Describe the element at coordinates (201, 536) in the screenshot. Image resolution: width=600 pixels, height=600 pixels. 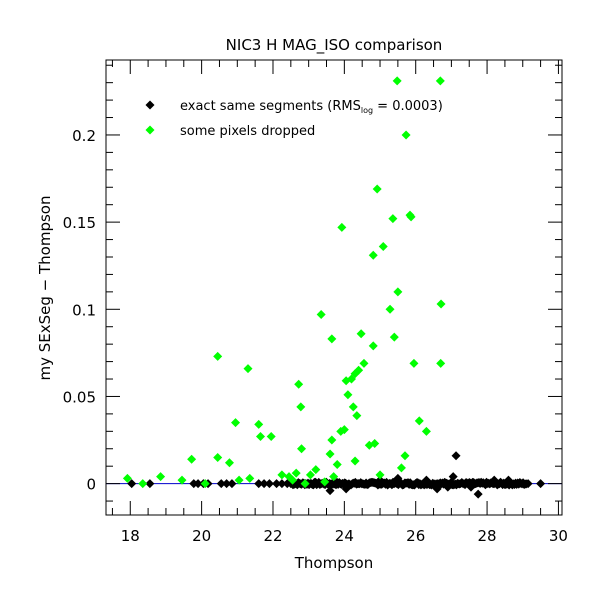
I see `x-tick-label: 20` at that location.